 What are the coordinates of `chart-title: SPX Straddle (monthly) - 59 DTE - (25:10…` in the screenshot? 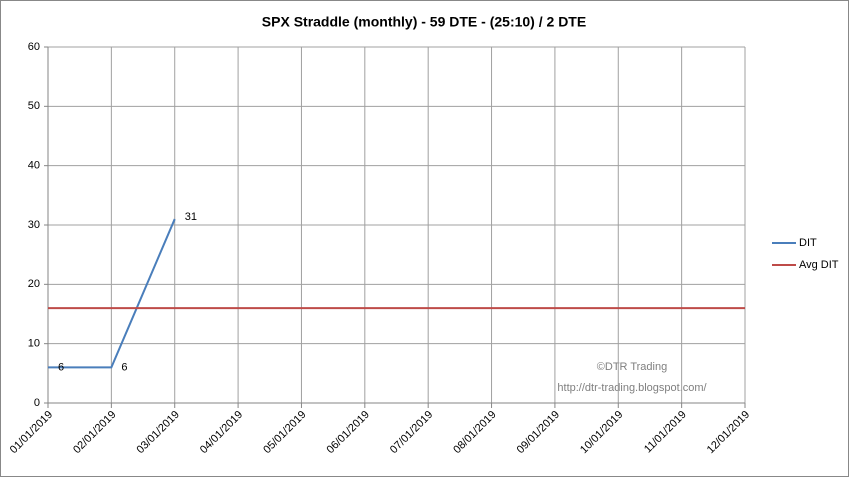 It's located at (424, 22).